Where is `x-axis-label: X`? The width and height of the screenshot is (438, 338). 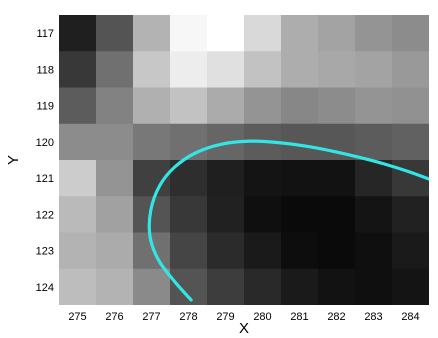 x-axis-label: X is located at coordinates (244, 328).